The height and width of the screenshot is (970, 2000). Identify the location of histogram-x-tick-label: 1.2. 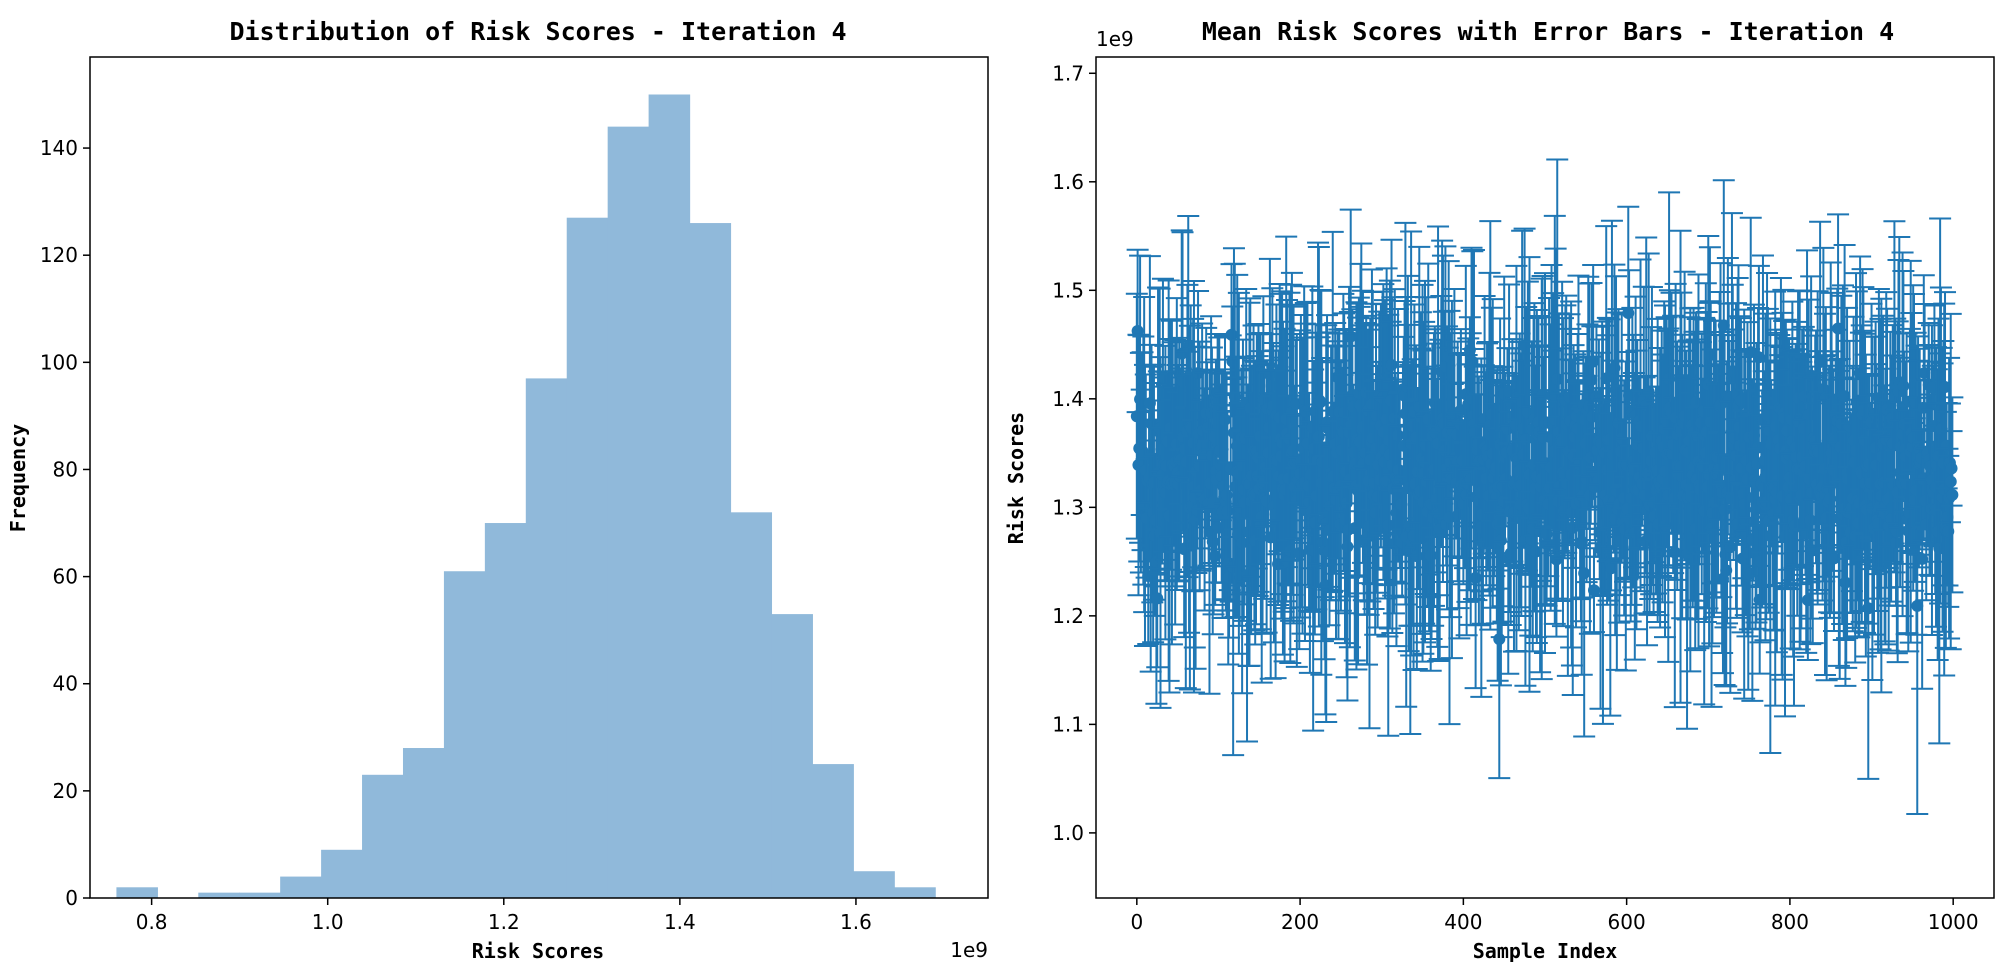
(504, 922).